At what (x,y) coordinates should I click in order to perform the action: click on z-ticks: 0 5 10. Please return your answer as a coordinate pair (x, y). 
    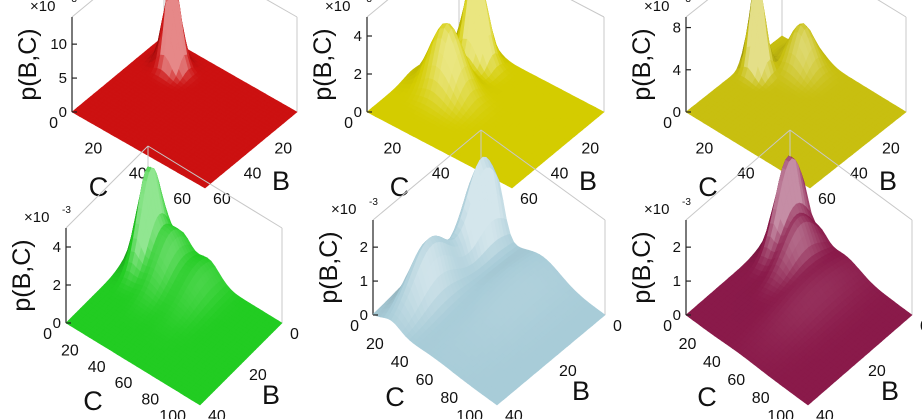
    Looking at the image, I should click on (63, 78).